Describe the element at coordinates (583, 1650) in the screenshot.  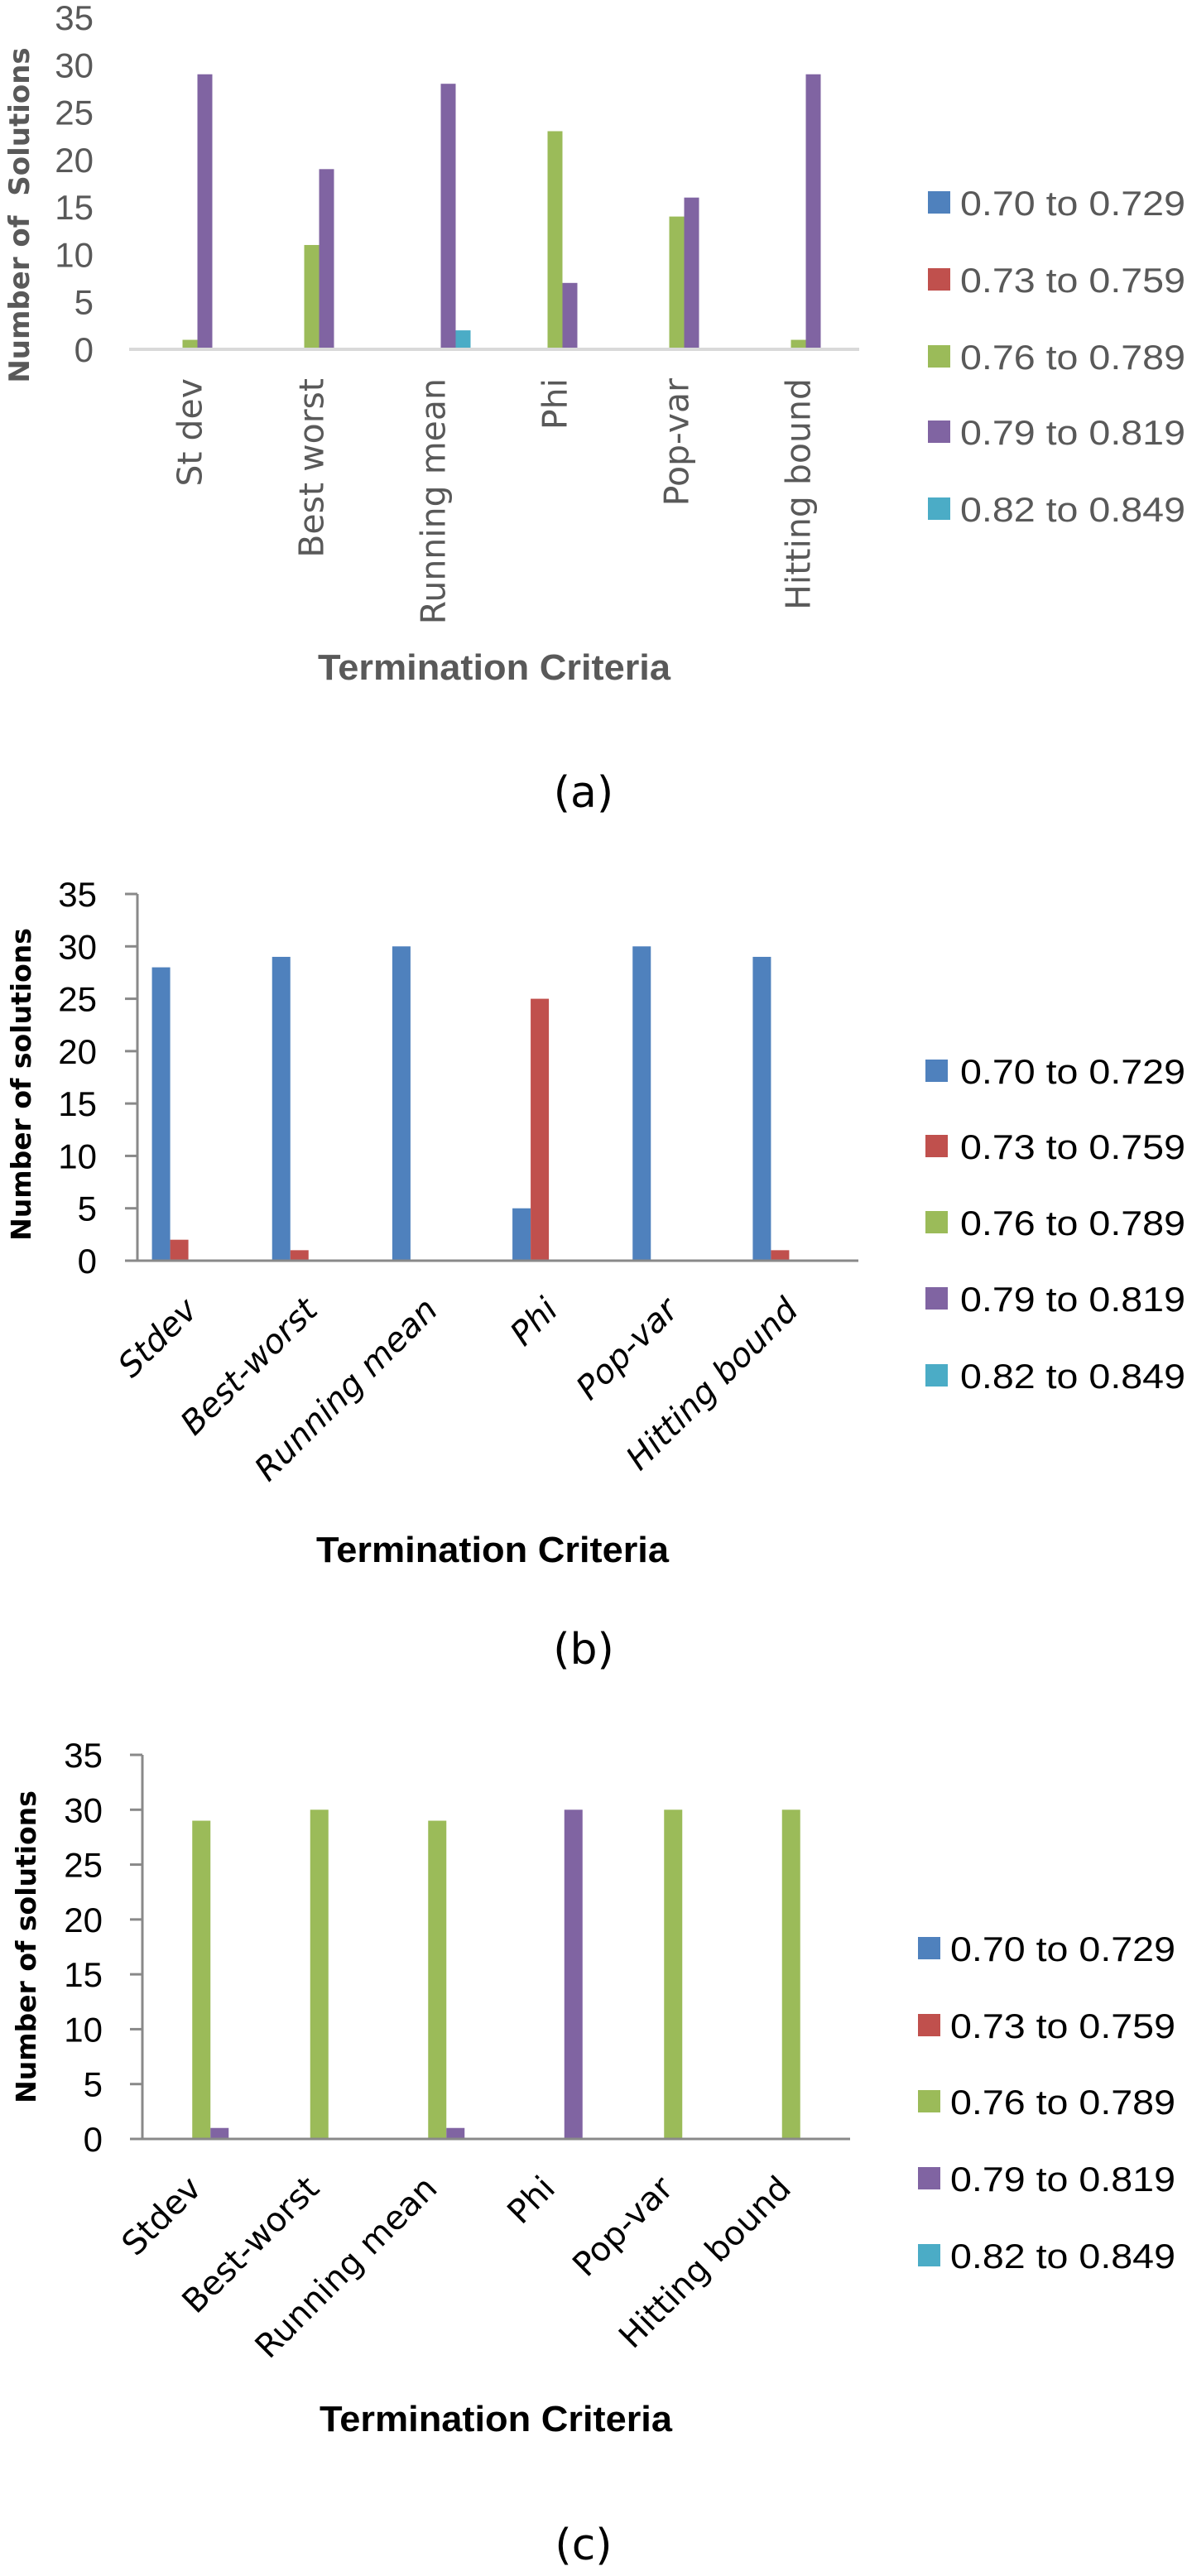
I see `panel-label: (b)` at that location.